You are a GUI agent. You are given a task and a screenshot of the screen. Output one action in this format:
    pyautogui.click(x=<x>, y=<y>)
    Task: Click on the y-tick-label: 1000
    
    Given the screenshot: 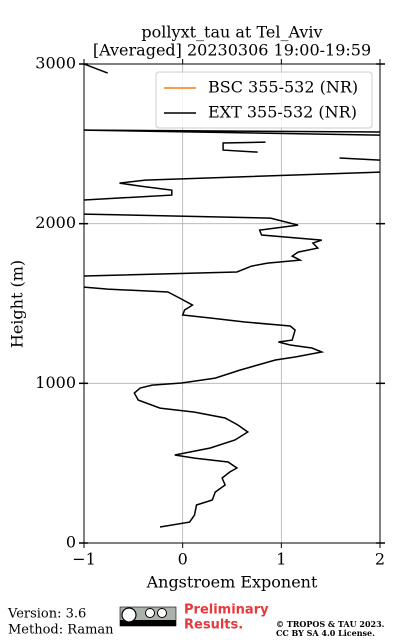 What is the action you would take?
    pyautogui.click(x=55, y=382)
    